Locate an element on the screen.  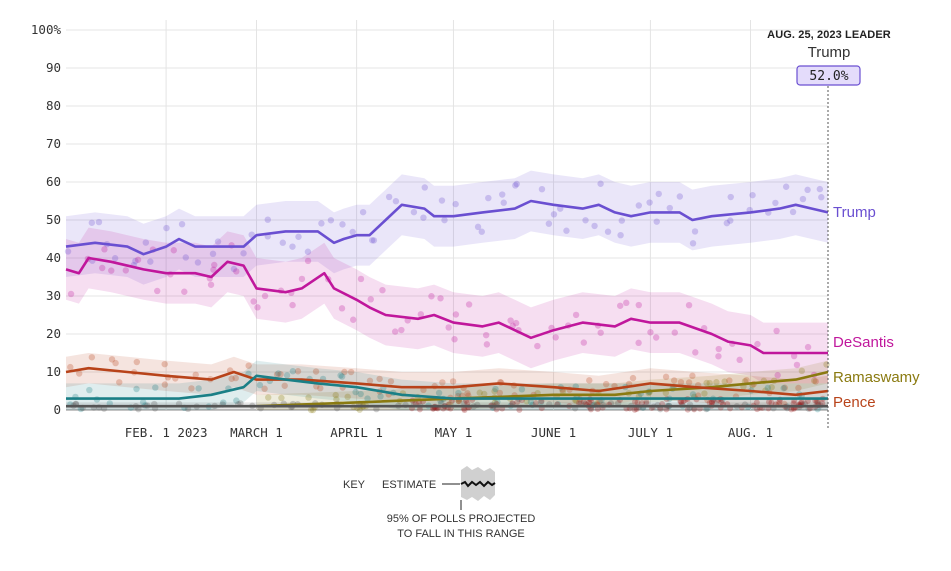
series-labels: Trump DeSantis Ramaswamy Pence is located at coordinates (876, 307).